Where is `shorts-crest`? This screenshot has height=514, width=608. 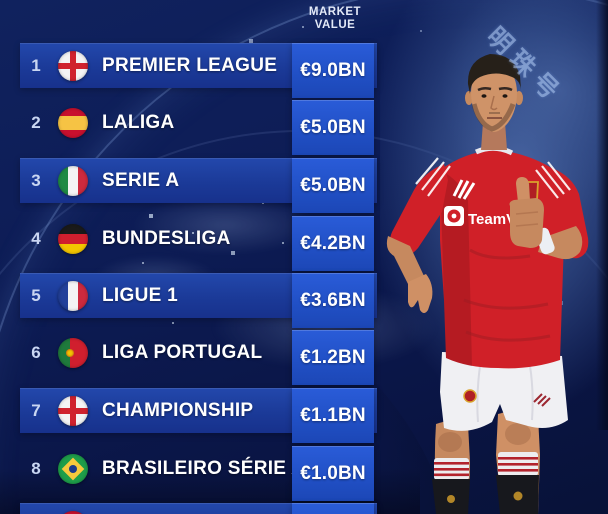 shorts-crest is located at coordinates (470, 396).